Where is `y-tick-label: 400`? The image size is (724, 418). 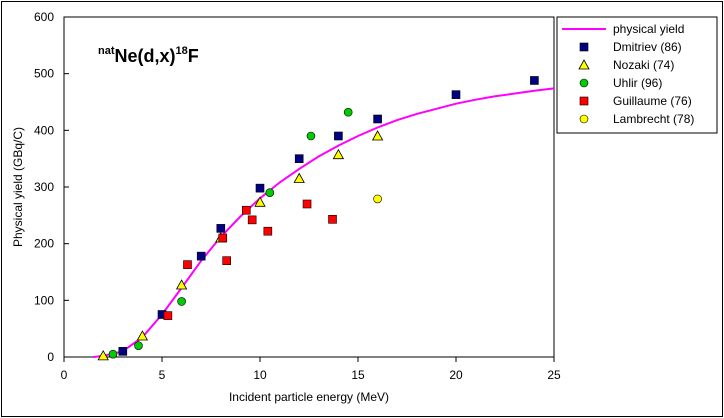
y-tick-label: 400 is located at coordinates (44, 130).